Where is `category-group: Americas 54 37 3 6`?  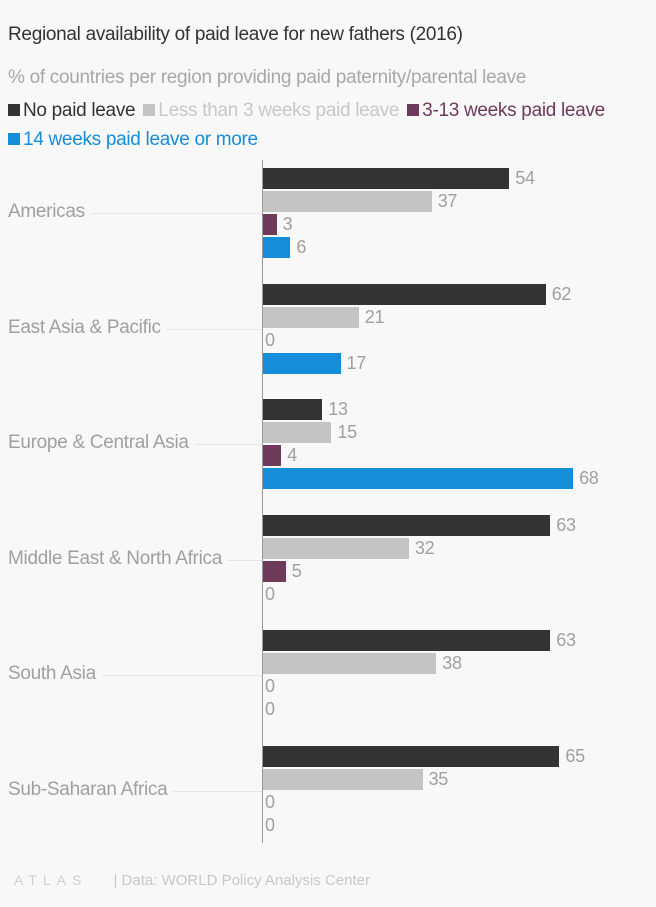
category-group: Americas 54 37 3 6 is located at coordinates (328, 214).